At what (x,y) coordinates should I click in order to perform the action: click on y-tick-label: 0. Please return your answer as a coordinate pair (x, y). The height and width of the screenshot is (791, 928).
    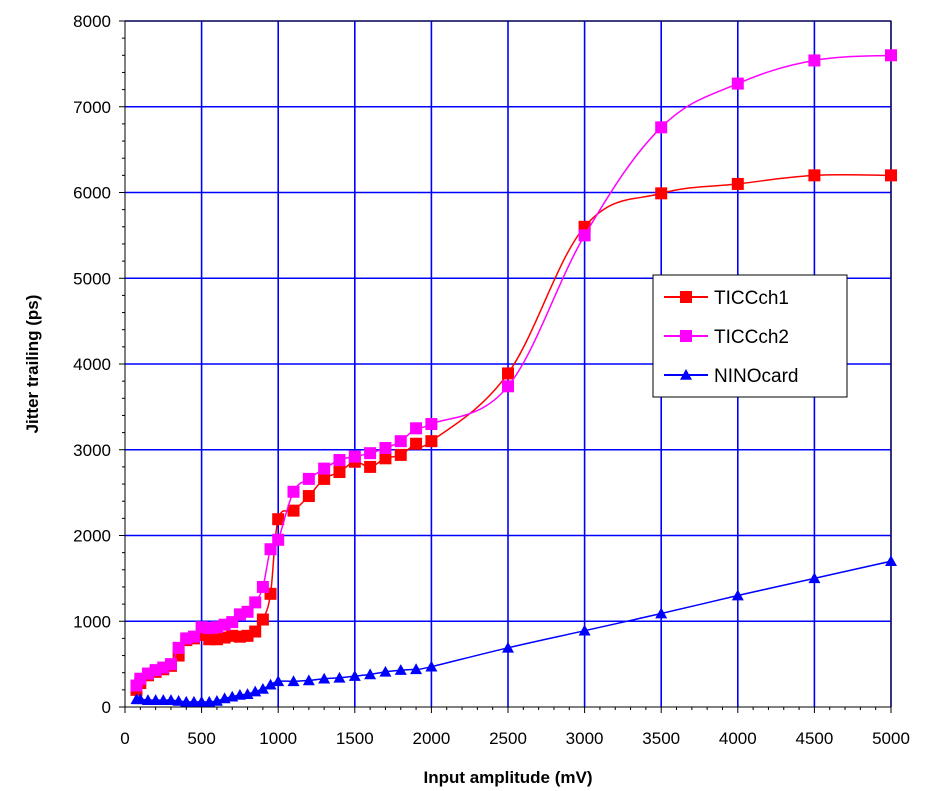
    Looking at the image, I should click on (106, 707).